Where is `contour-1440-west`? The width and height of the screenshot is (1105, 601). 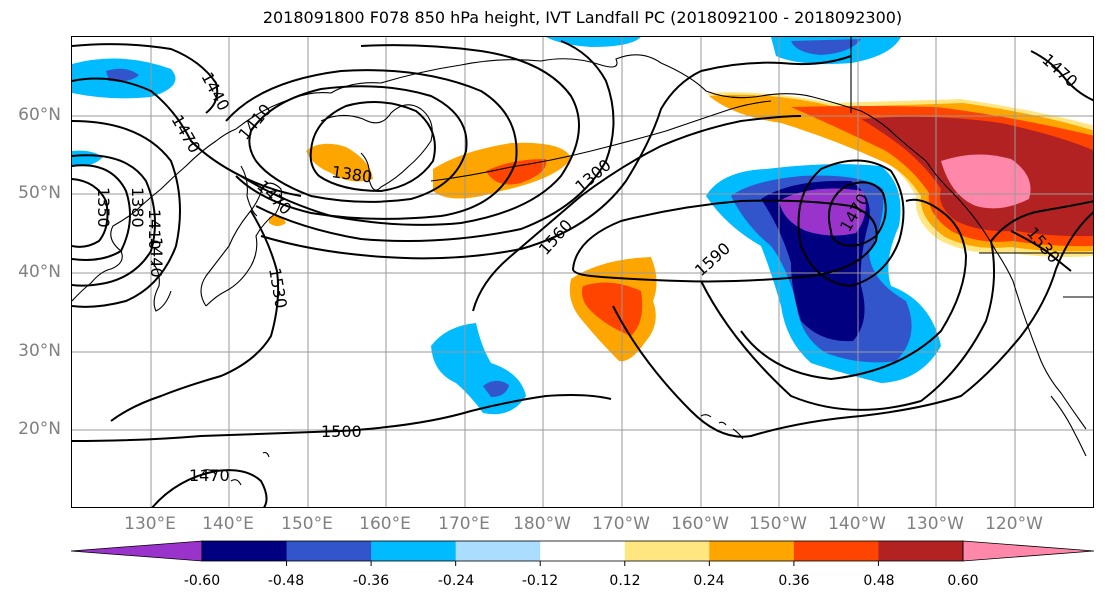 contour-1440-west is located at coordinates (126, 214).